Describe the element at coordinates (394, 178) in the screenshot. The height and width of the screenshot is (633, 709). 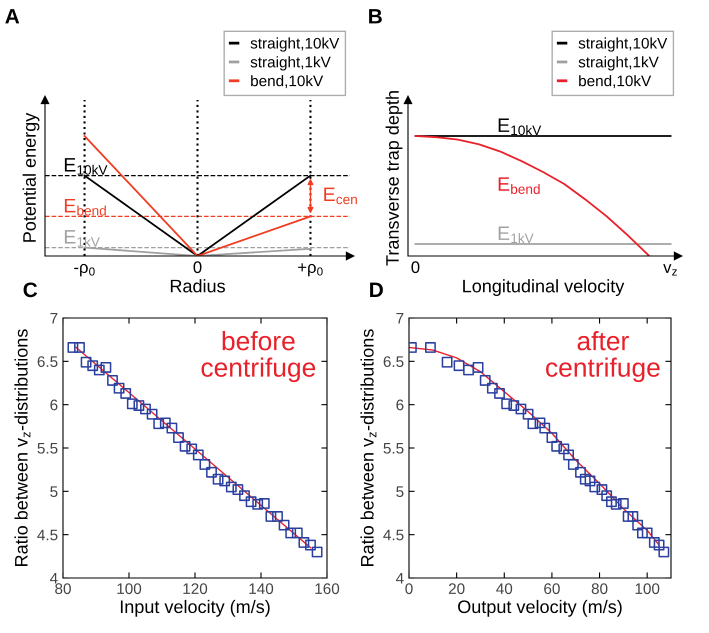
I see `y-axis-title: Transverse trap depth` at that location.